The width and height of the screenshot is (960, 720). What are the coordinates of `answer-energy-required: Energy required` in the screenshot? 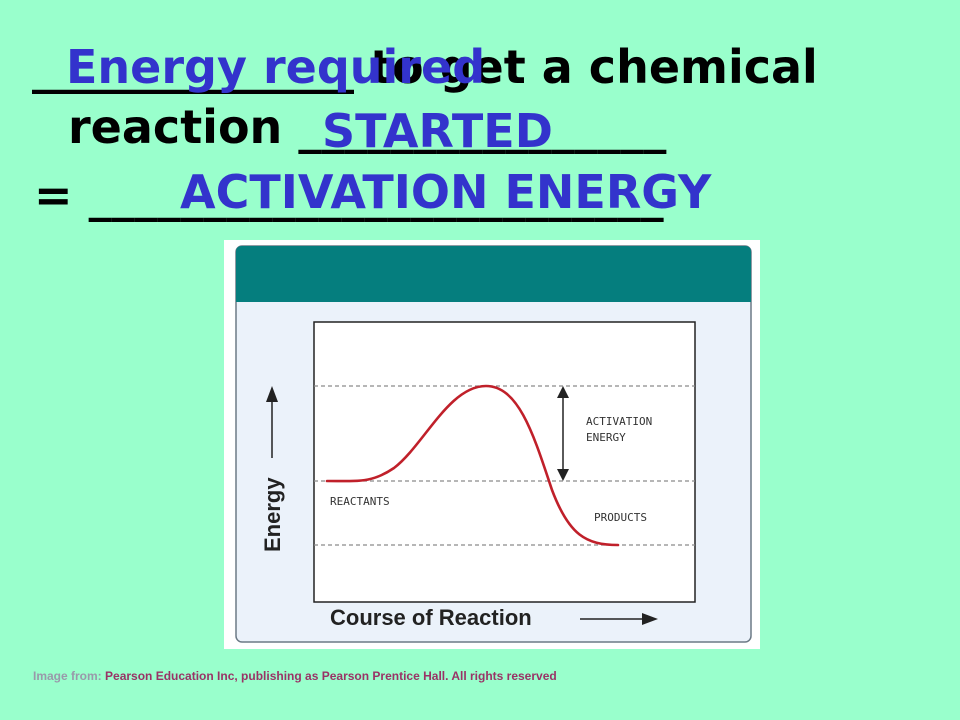 It's located at (276, 67).